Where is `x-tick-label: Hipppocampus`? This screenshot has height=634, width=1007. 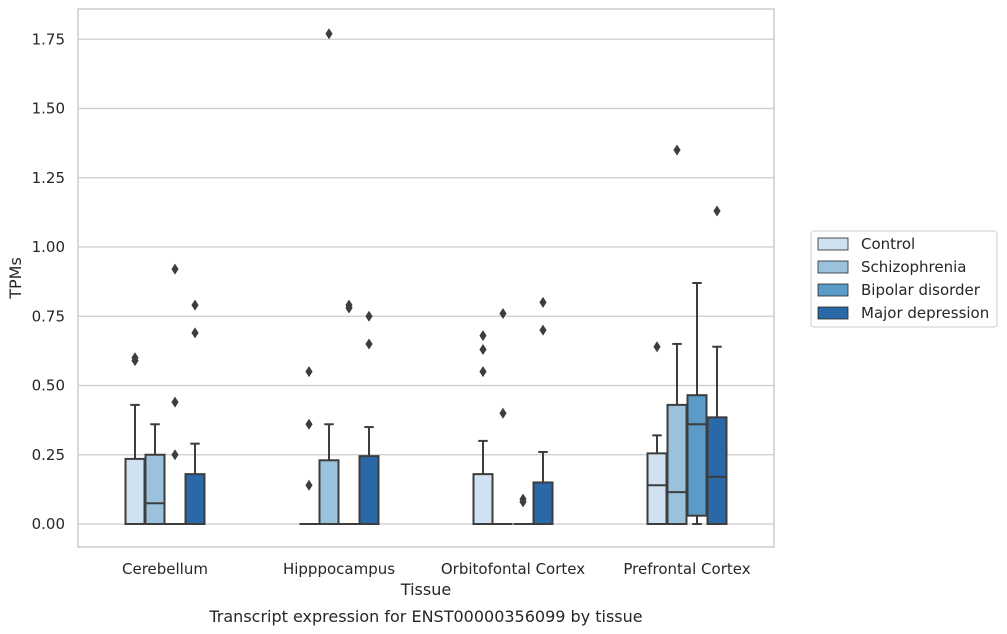 x-tick-label: Hipppocampus is located at coordinates (339, 569).